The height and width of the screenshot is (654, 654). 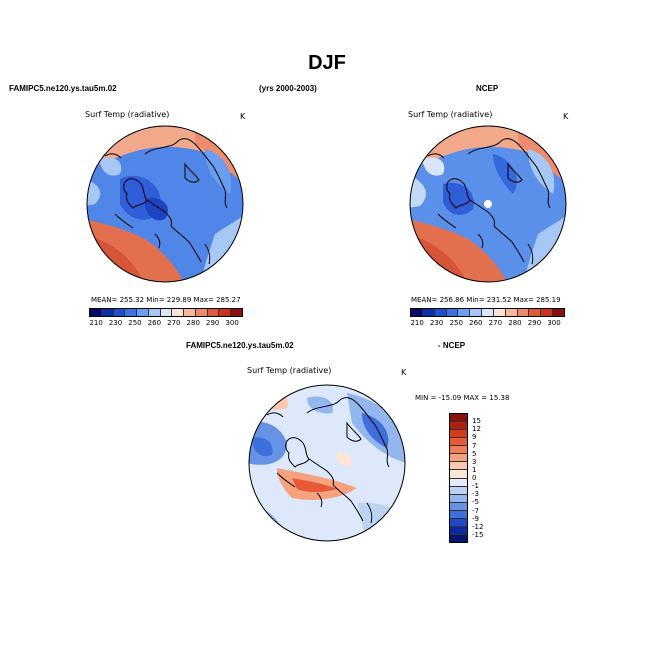 I want to click on colorbar-tick-label: 280, so click(x=193, y=323).